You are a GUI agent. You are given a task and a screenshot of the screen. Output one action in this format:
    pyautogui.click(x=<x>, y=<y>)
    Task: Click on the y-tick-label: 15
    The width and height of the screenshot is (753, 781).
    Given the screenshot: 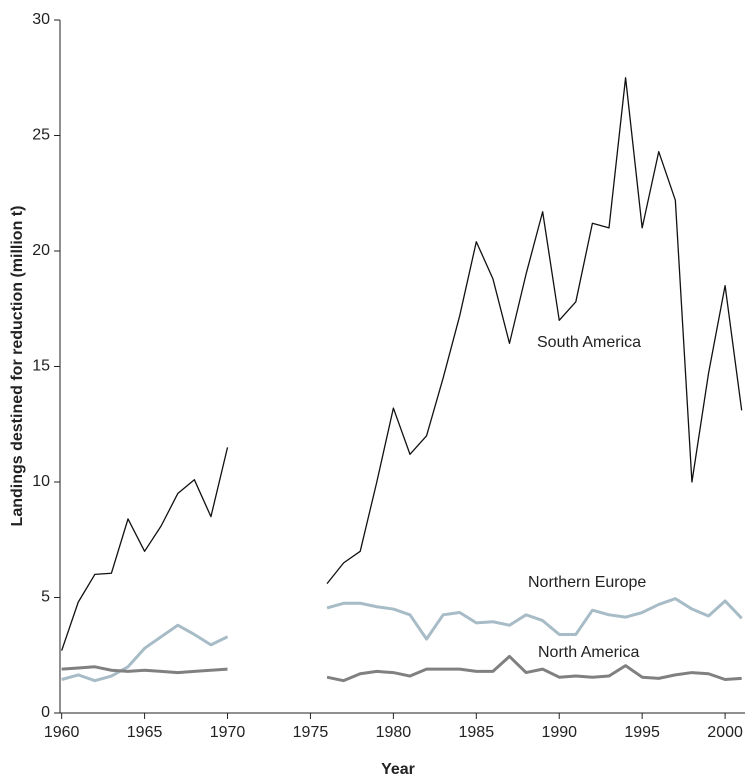 What is the action you would take?
    pyautogui.click(x=41, y=366)
    